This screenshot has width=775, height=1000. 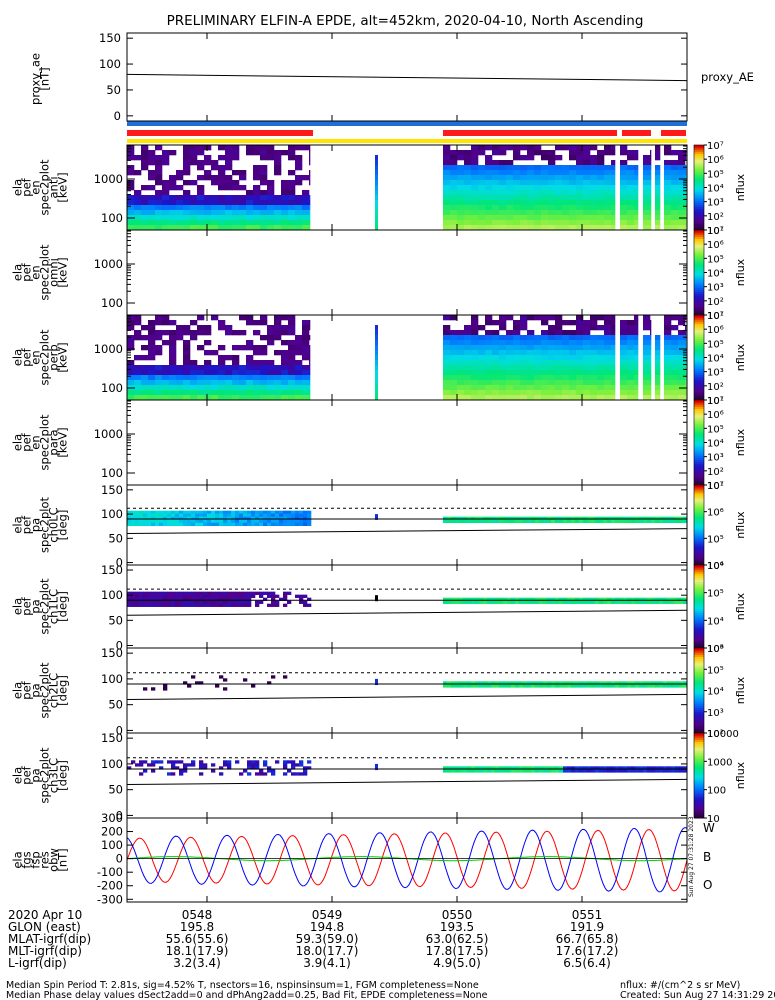 What do you see at coordinates (110, 886) in the screenshot?
I see `y-tick-label: -200` at bounding box center [110, 886].